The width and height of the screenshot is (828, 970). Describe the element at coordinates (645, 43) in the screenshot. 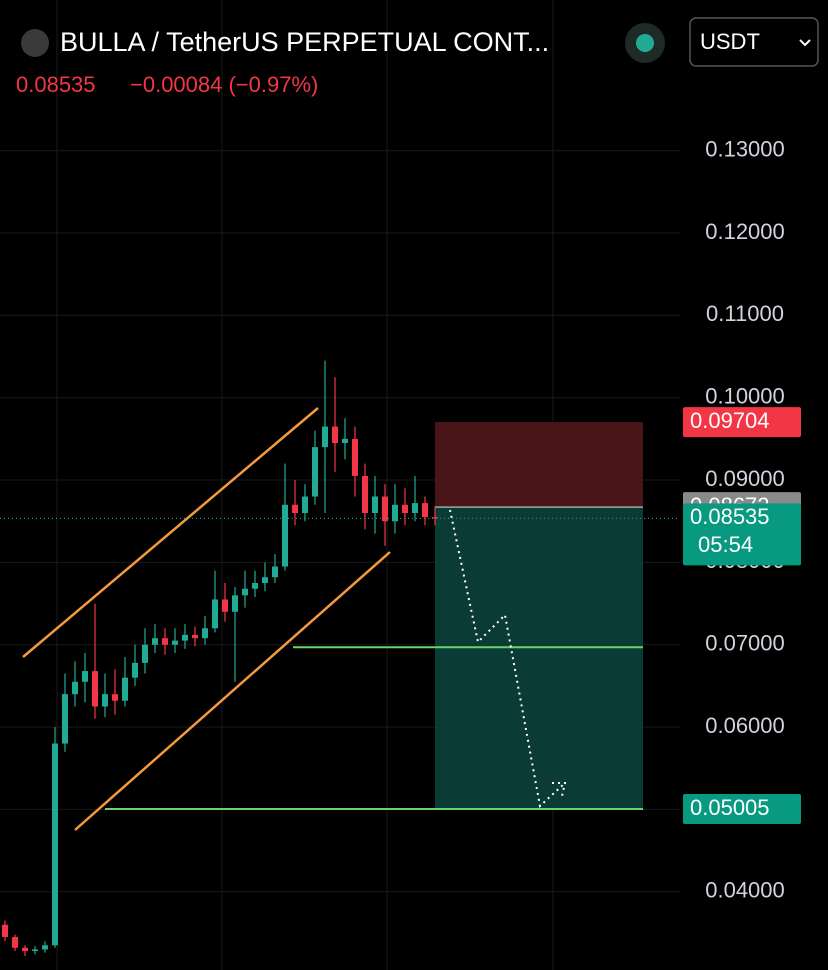

I see `status-dot` at that location.